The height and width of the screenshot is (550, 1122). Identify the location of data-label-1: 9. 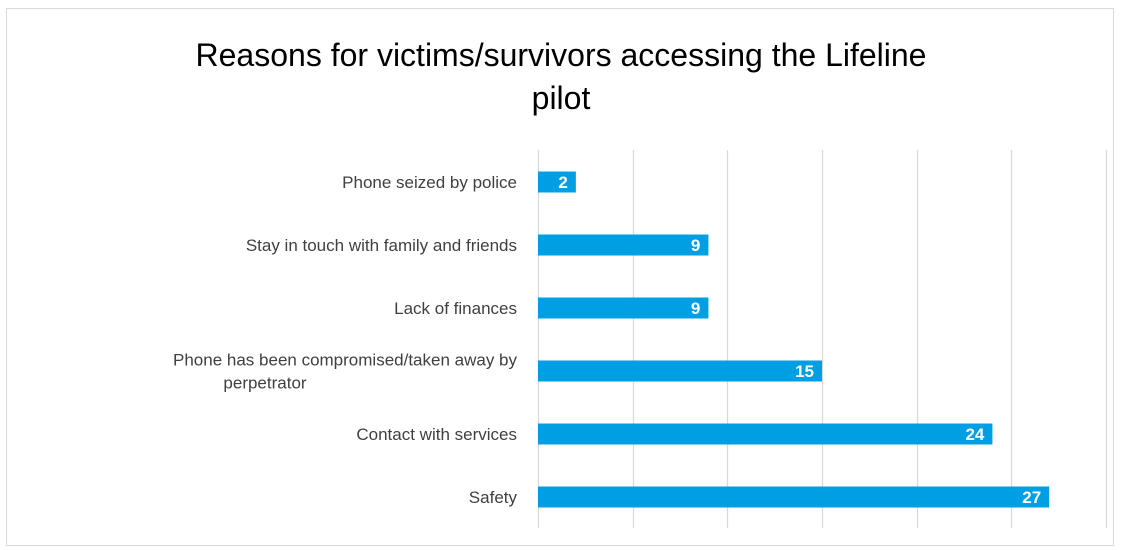
(695, 245).